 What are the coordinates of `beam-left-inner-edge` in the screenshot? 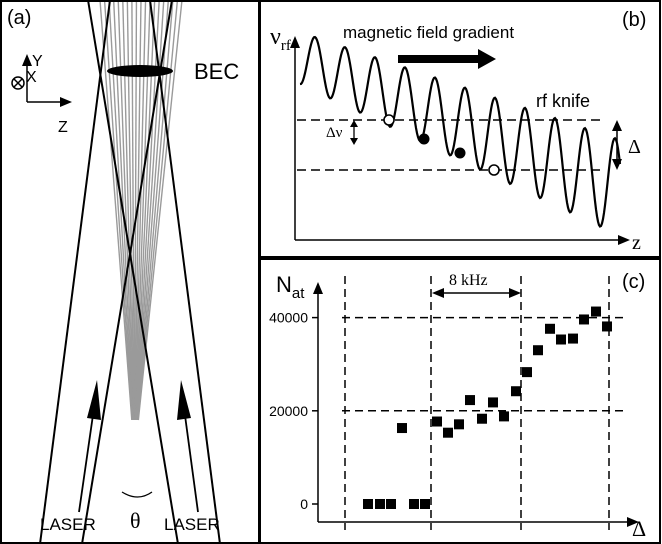 It's located at (75, 272).